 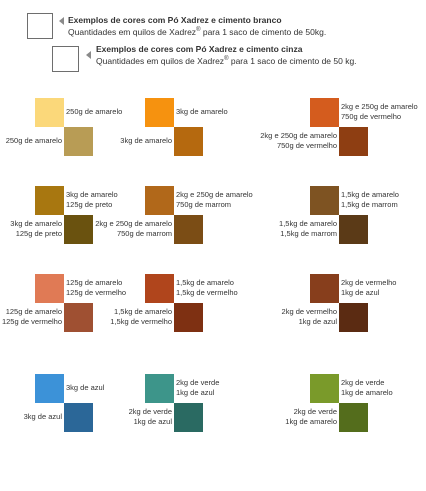 I want to click on gray-cement-recipe-label: 250g de amarelo, so click(x=34, y=141).